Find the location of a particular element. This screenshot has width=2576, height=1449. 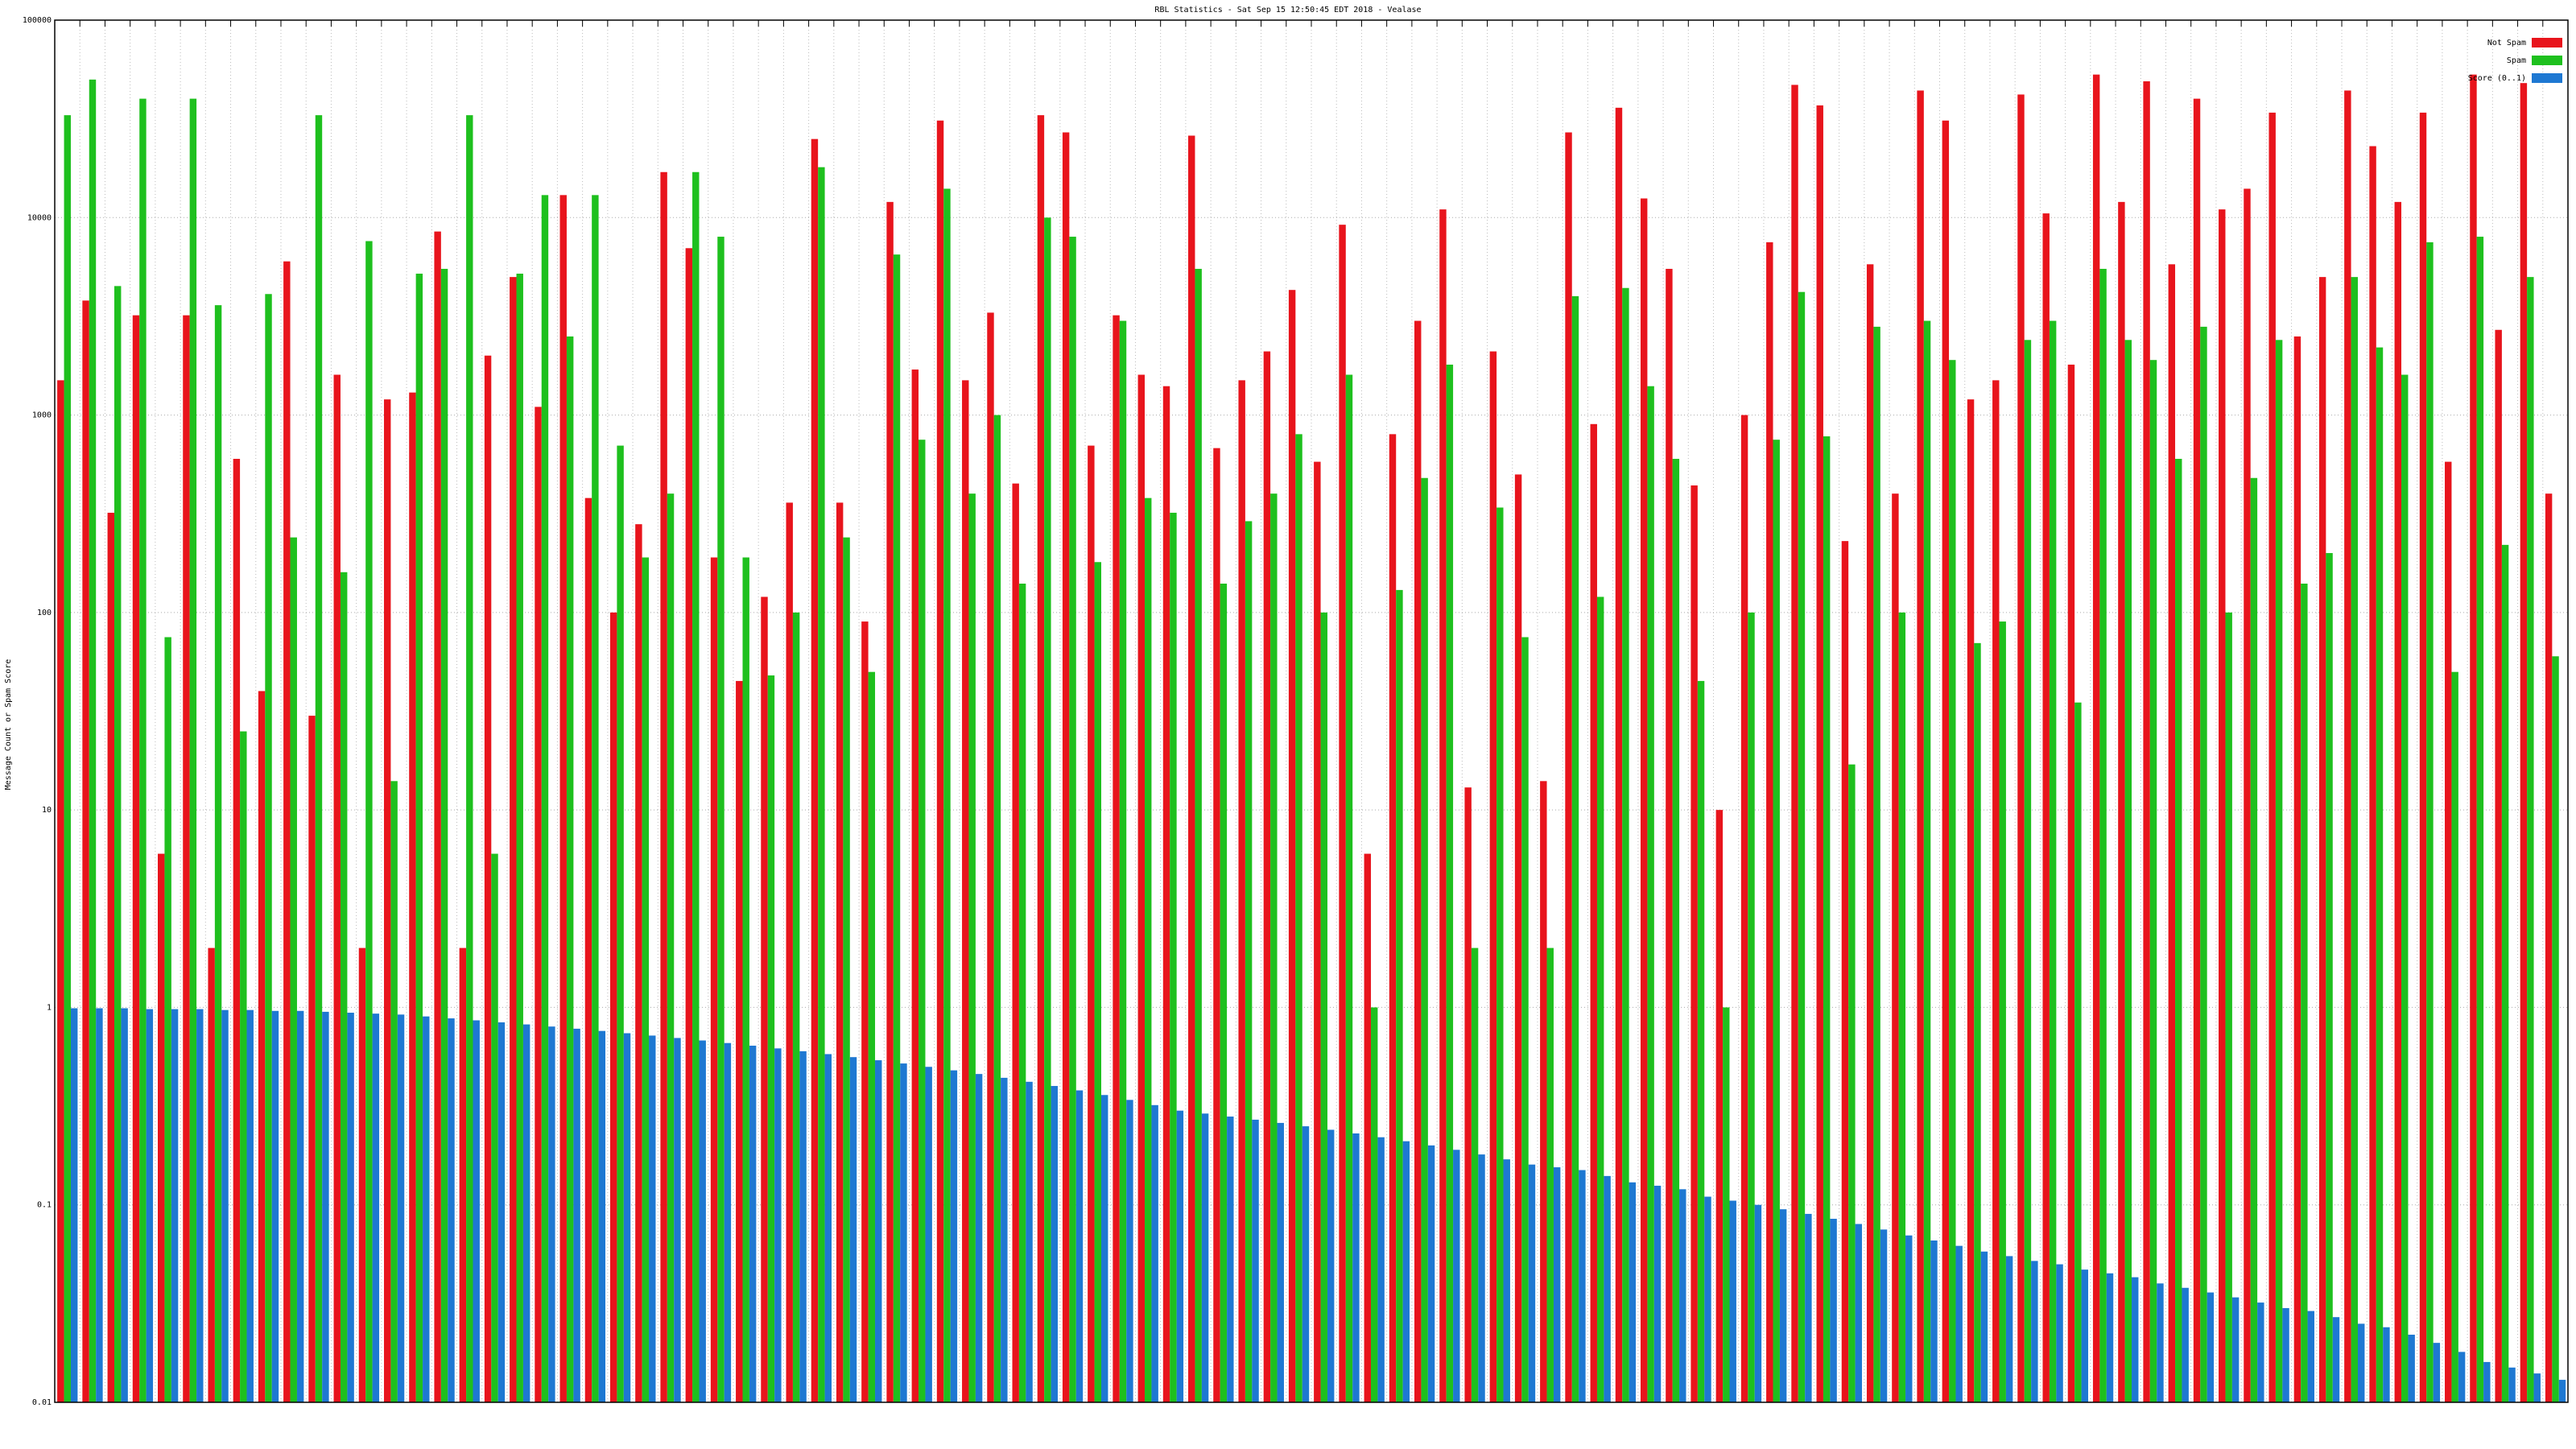

y-tick-label: 10 is located at coordinates (47, 810).